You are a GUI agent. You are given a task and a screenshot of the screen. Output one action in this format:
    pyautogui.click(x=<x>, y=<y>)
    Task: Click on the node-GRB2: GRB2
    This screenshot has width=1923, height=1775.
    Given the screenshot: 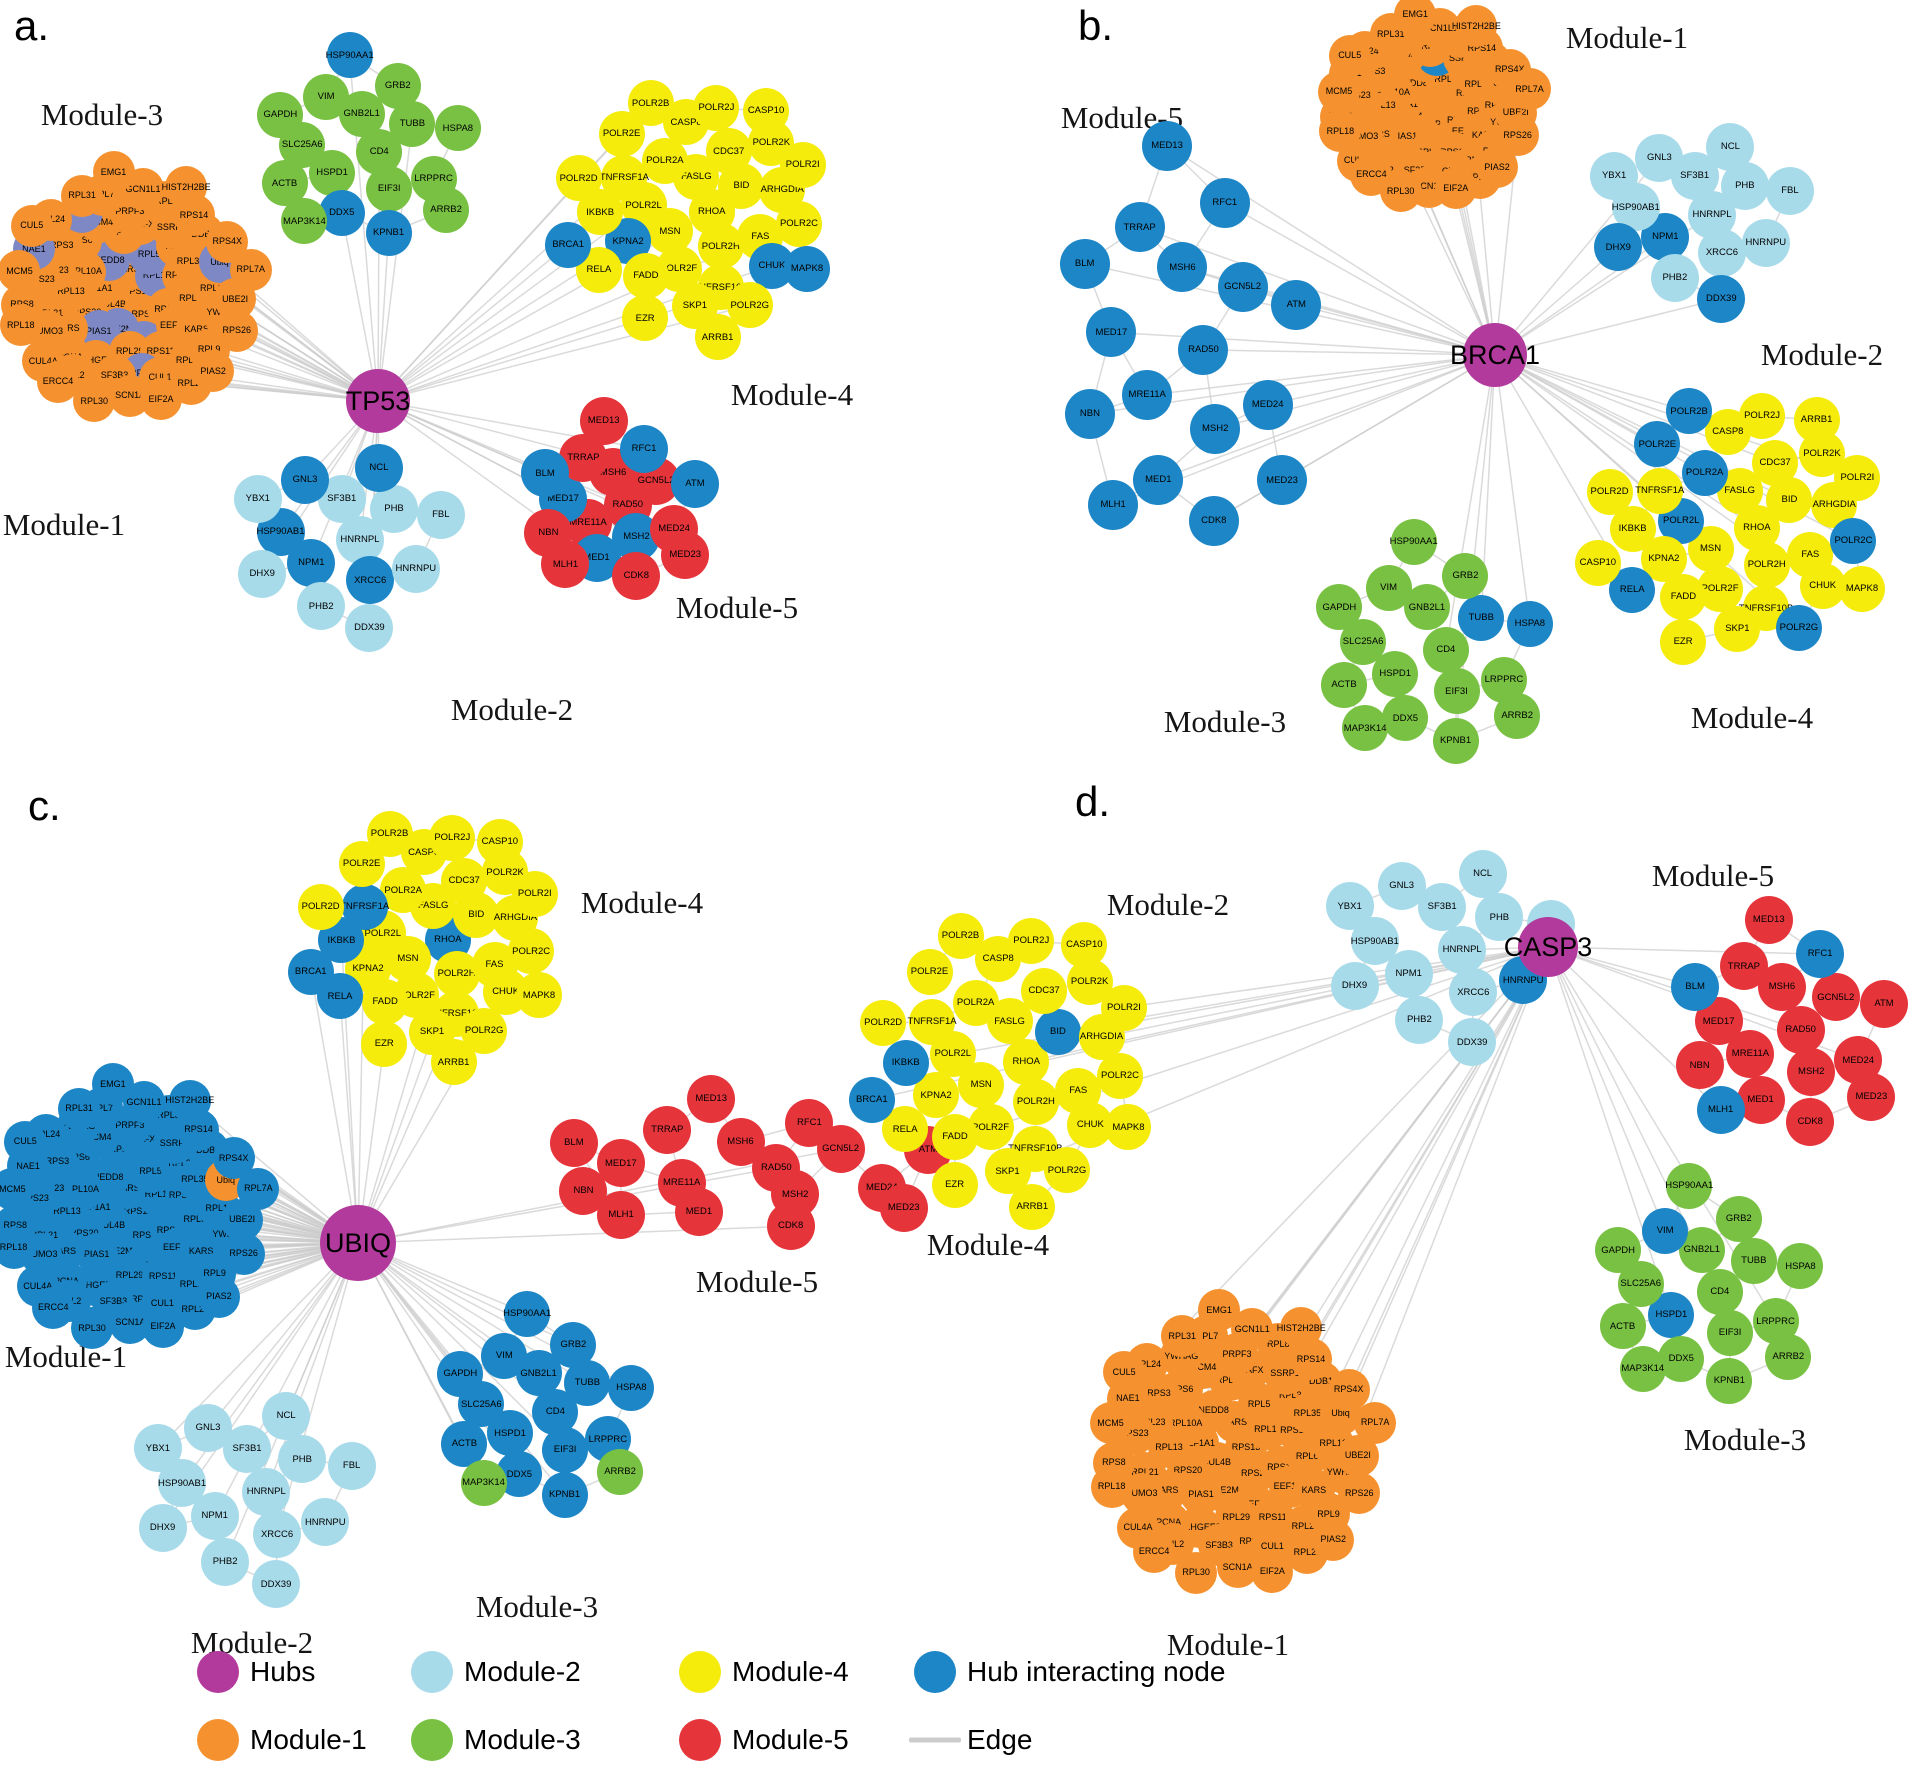 What is the action you would take?
    pyautogui.click(x=573, y=1344)
    